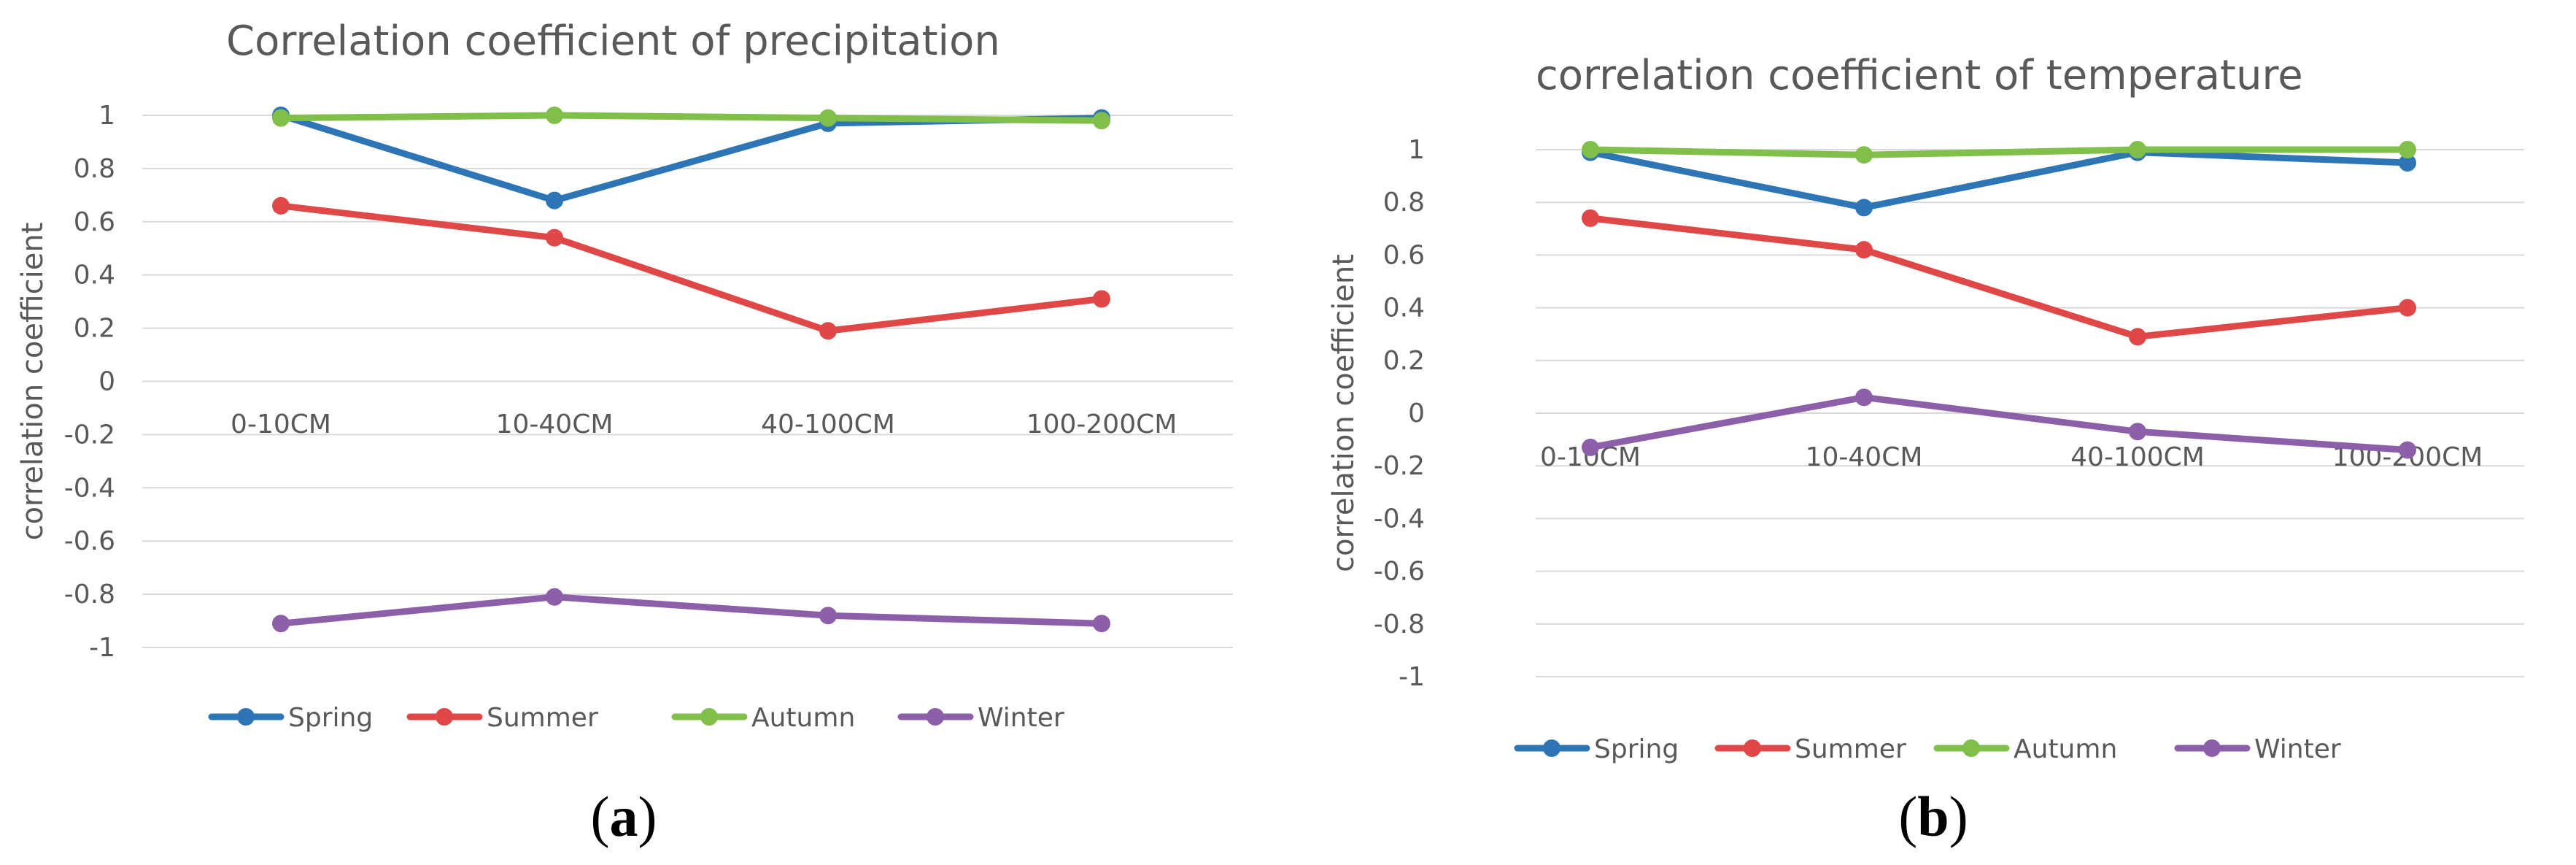 The image size is (2576, 865). I want to click on panel-a-legend-label: Summer, so click(542, 718).